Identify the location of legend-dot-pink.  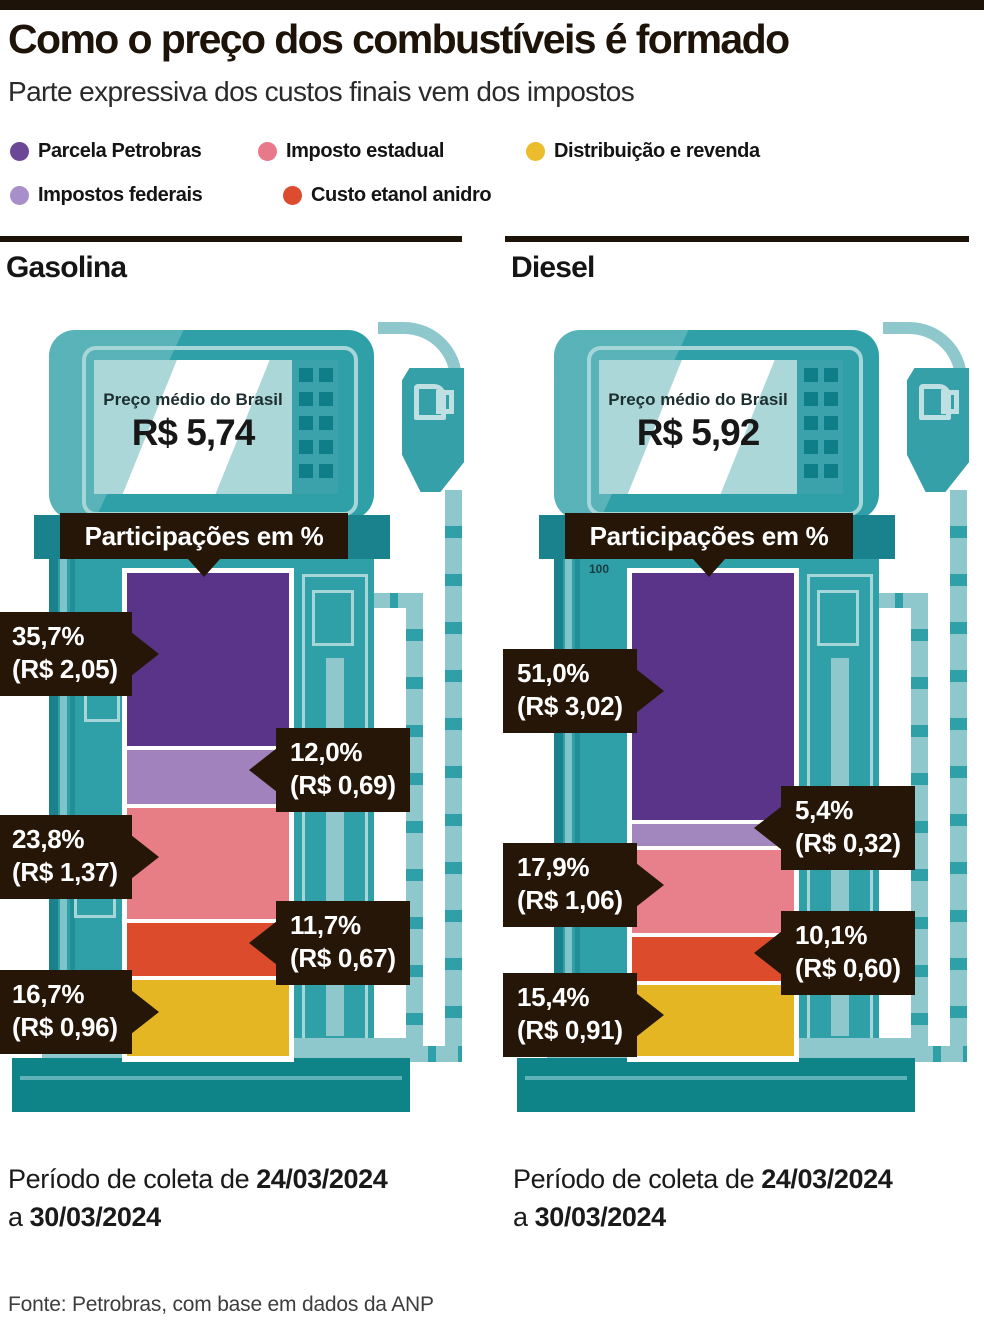
(267, 151).